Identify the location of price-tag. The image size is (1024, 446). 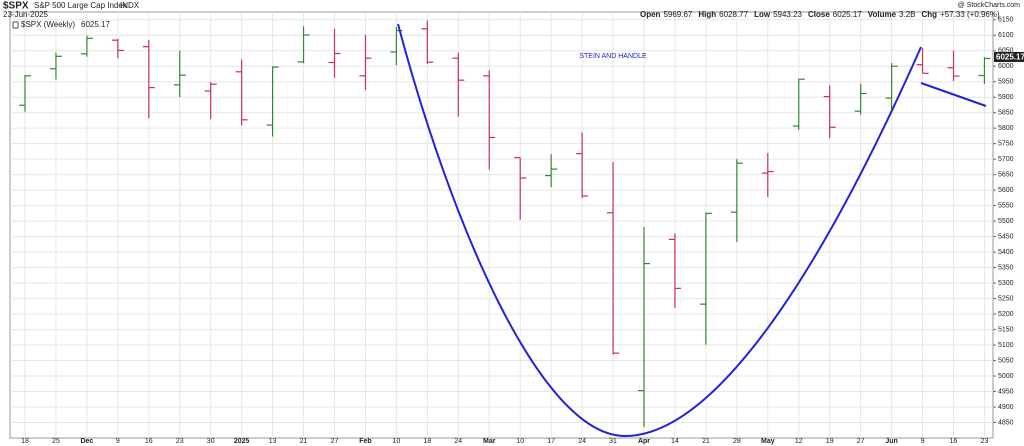
(1009, 57).